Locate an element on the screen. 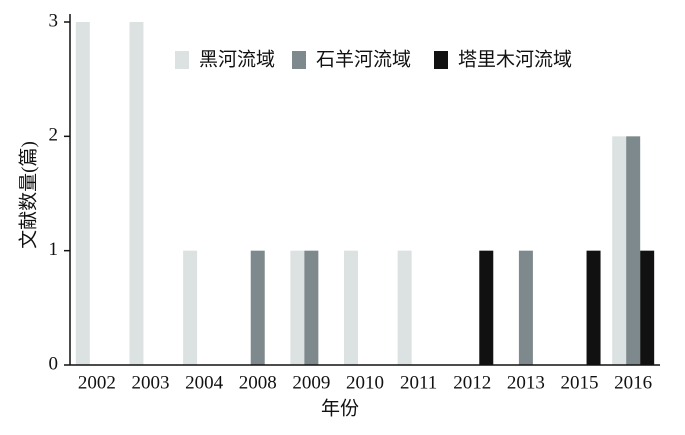 The height and width of the screenshot is (435, 685). x-tick-label: 2008 is located at coordinates (258, 382).